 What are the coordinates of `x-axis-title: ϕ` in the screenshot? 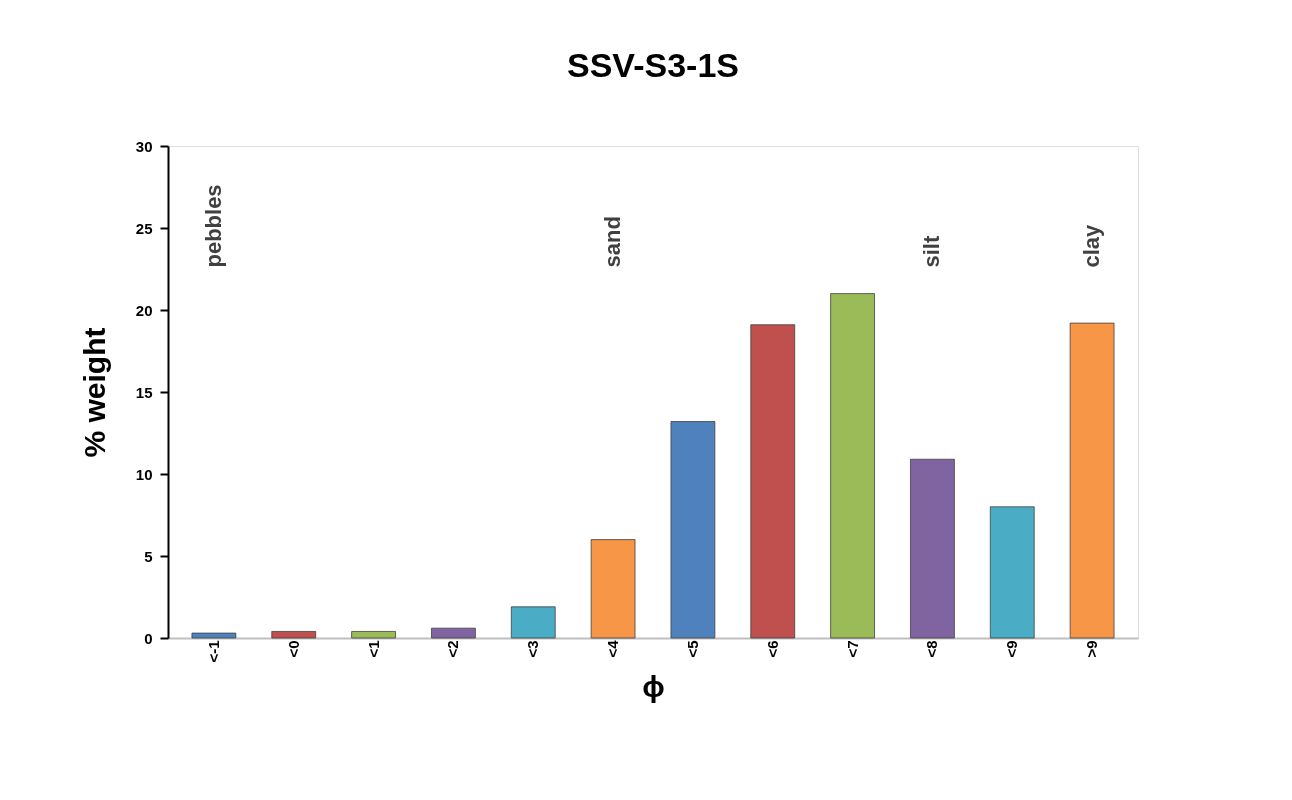 It's located at (653, 686).